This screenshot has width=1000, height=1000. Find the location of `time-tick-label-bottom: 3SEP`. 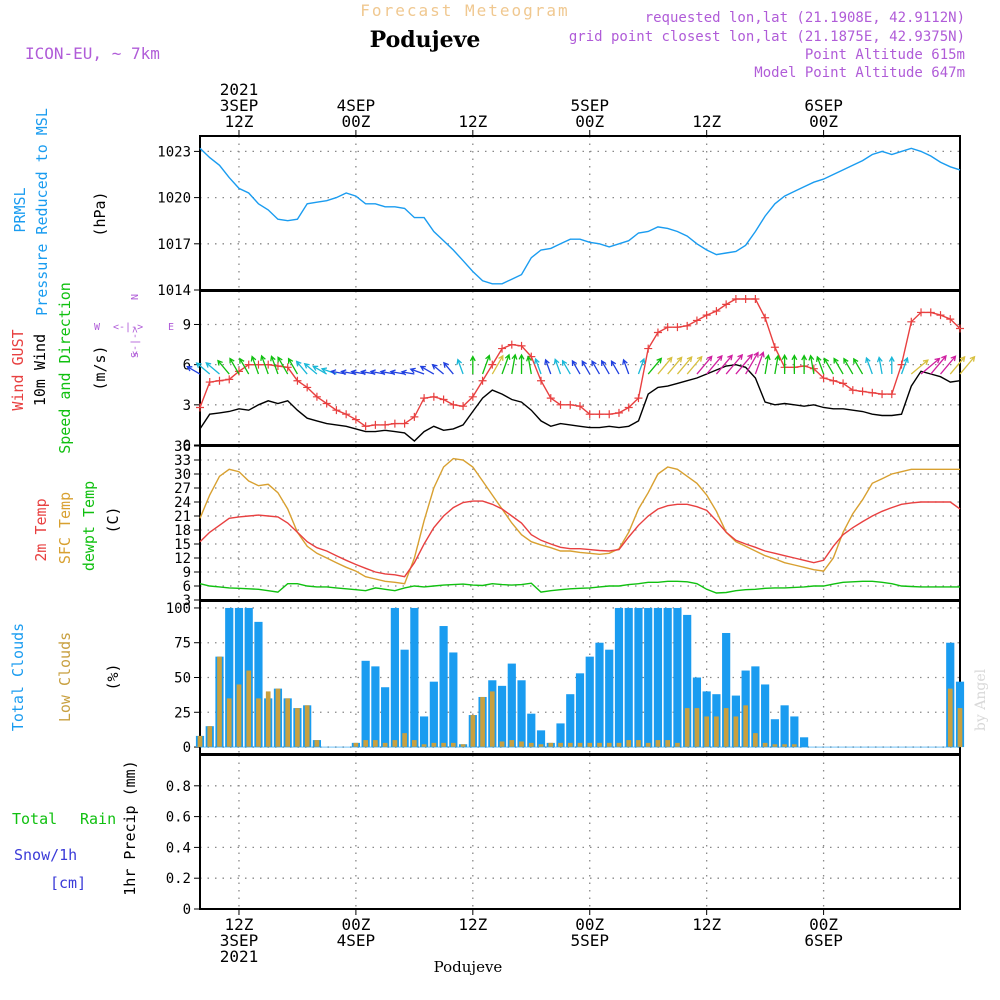

time-tick-label-bottom: 3SEP is located at coordinates (239, 940).